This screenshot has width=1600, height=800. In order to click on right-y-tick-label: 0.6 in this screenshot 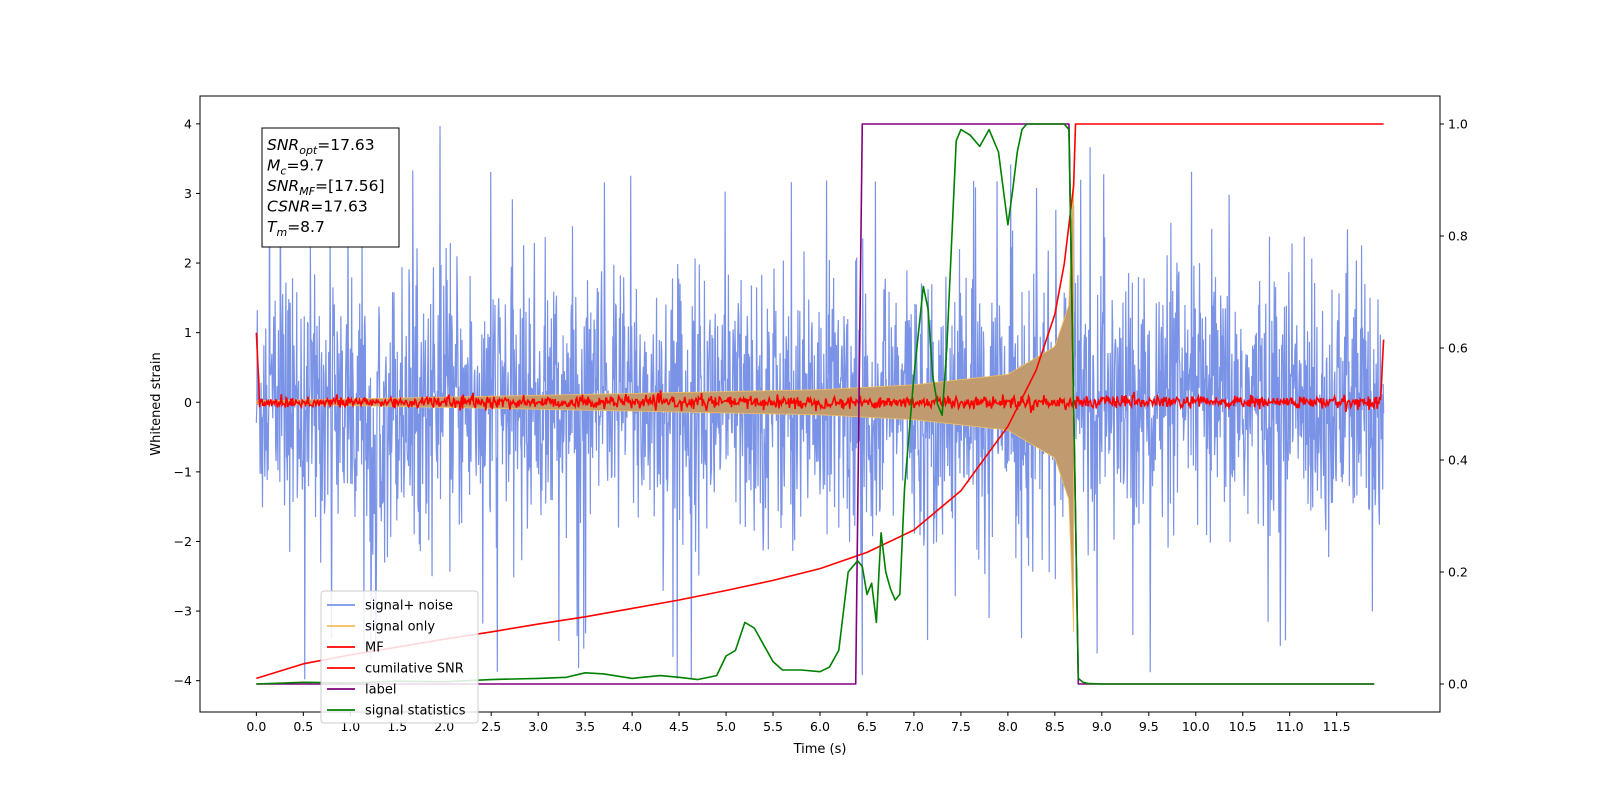, I will do `click(1458, 348)`.